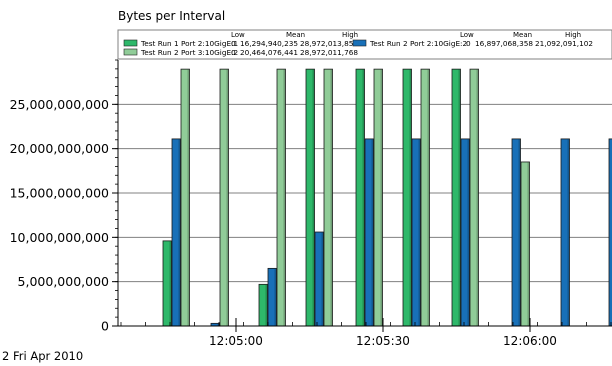 The width and height of the screenshot is (612, 366). Describe the element at coordinates (130, 52) in the screenshot. I see `legend-swatch-run2-port3` at that location.